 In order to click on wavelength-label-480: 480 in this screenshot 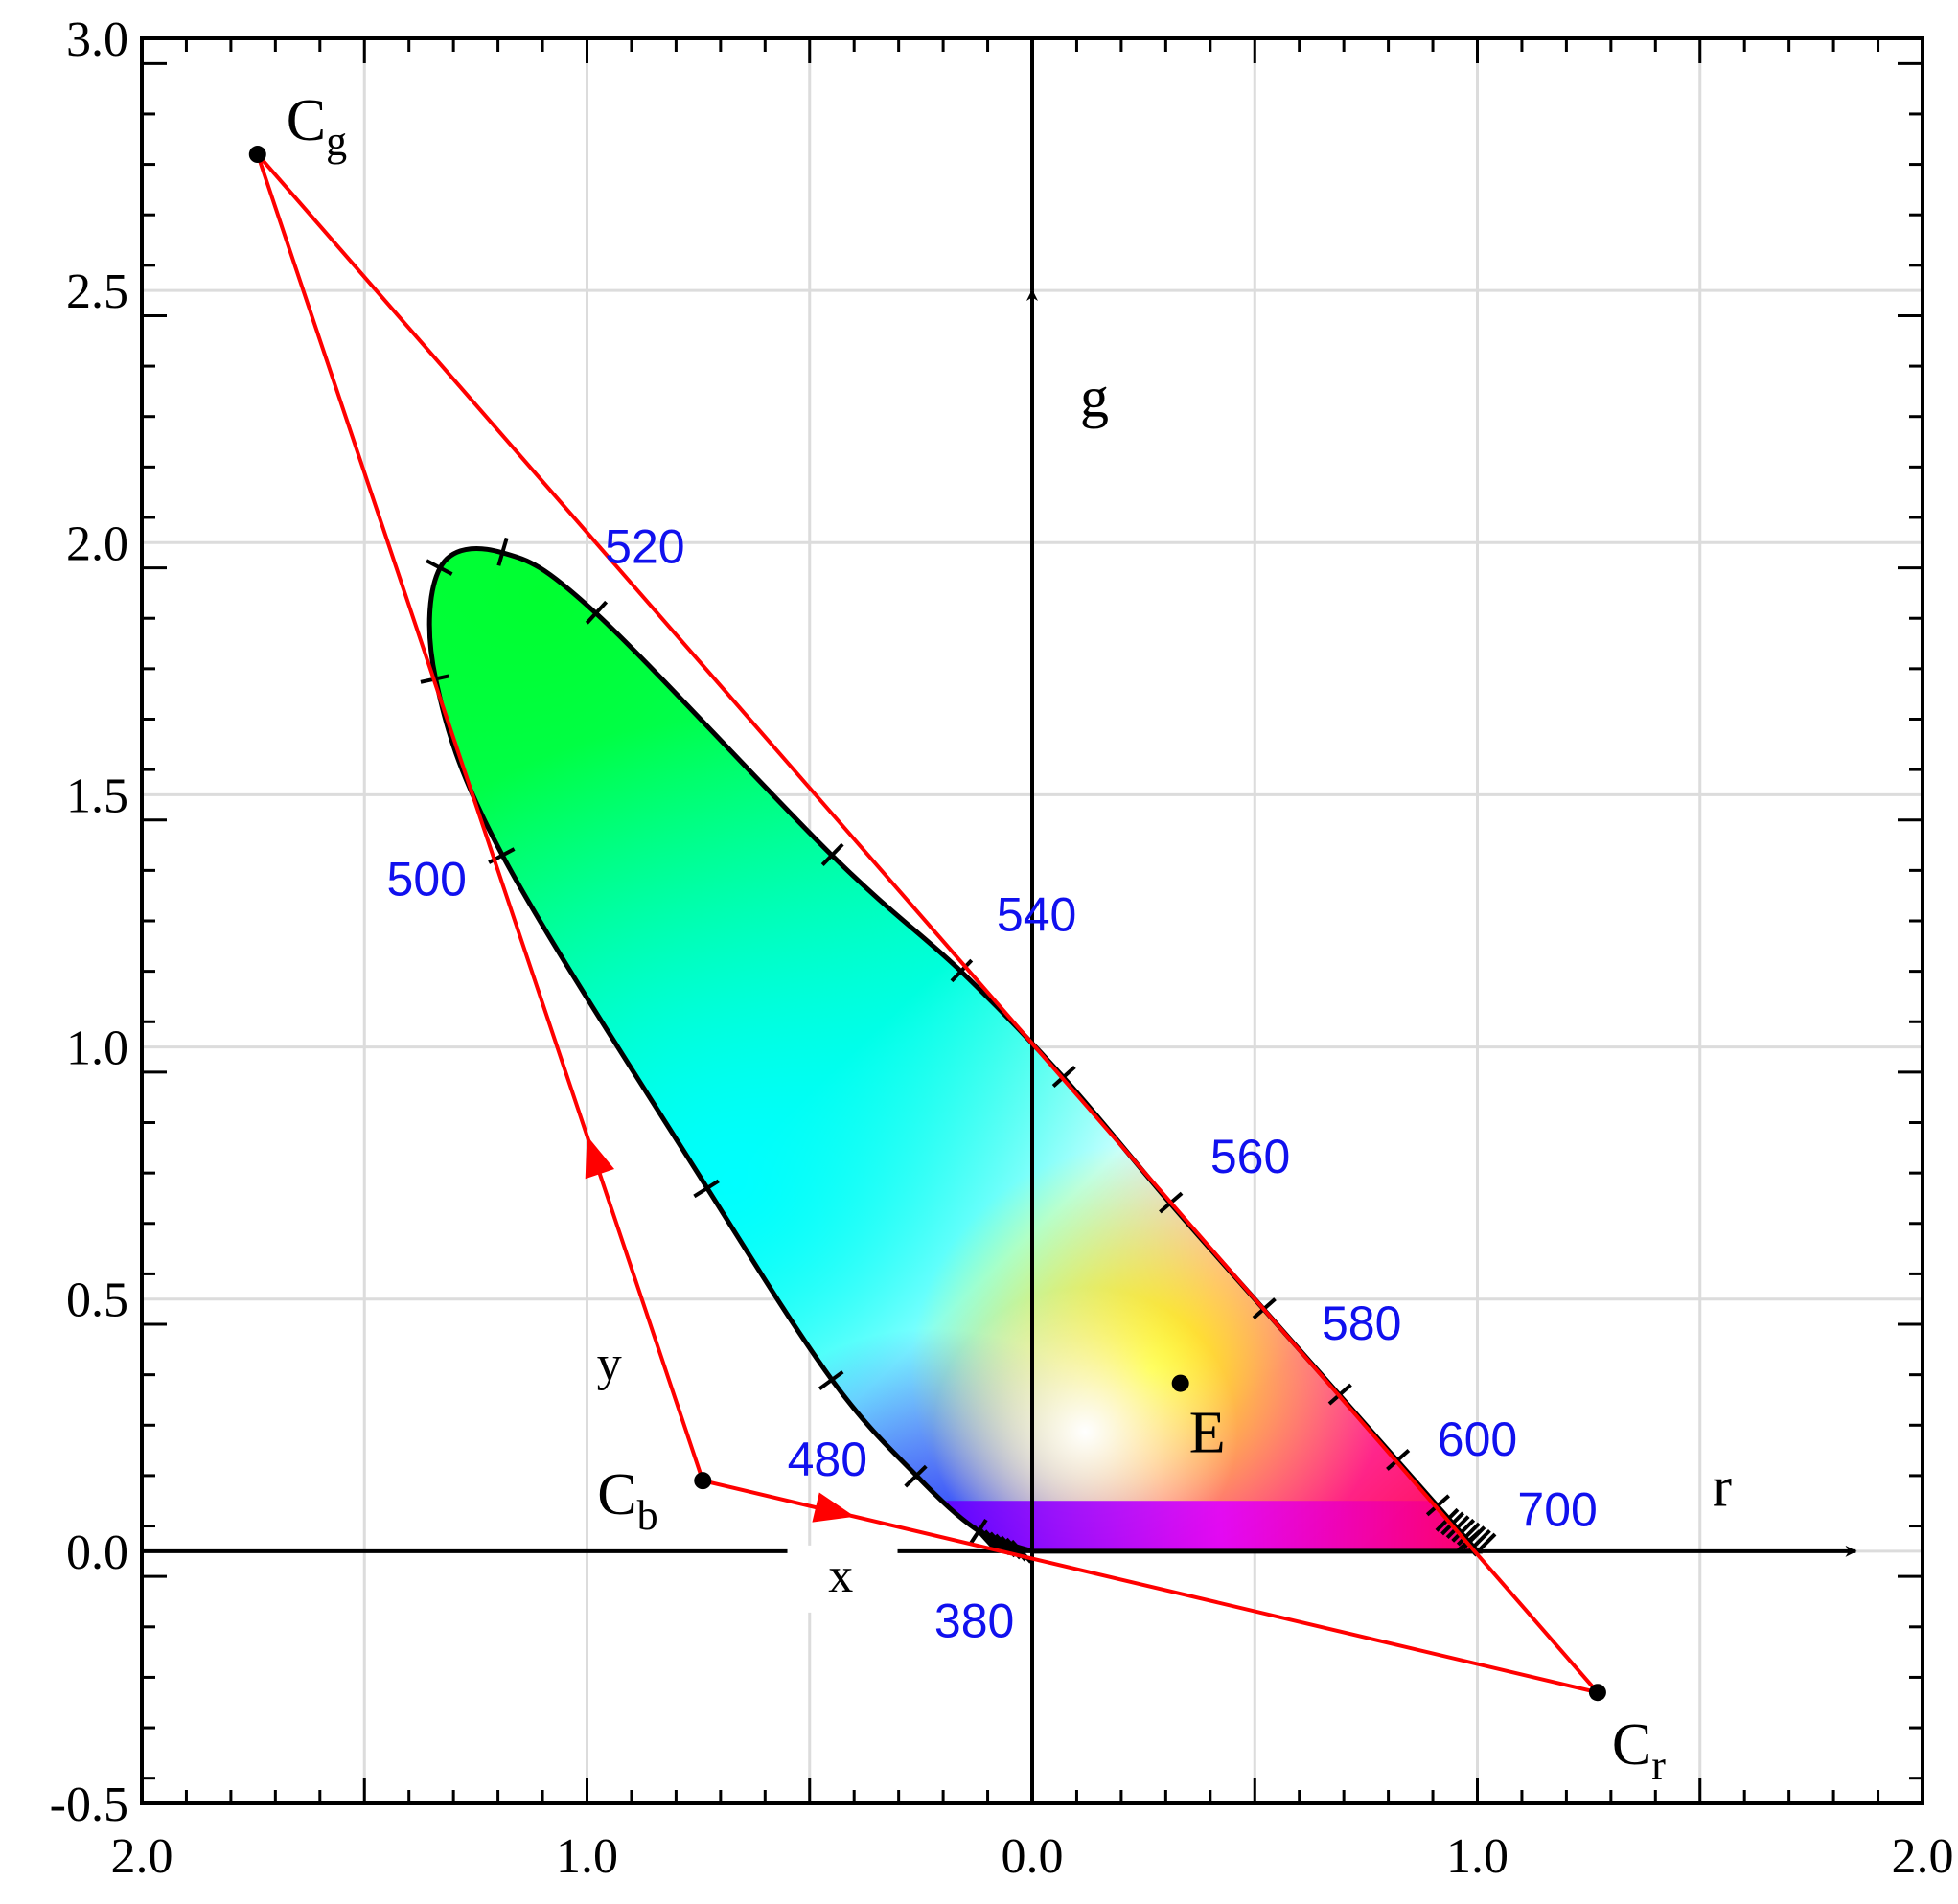, I will do `click(827, 1460)`.